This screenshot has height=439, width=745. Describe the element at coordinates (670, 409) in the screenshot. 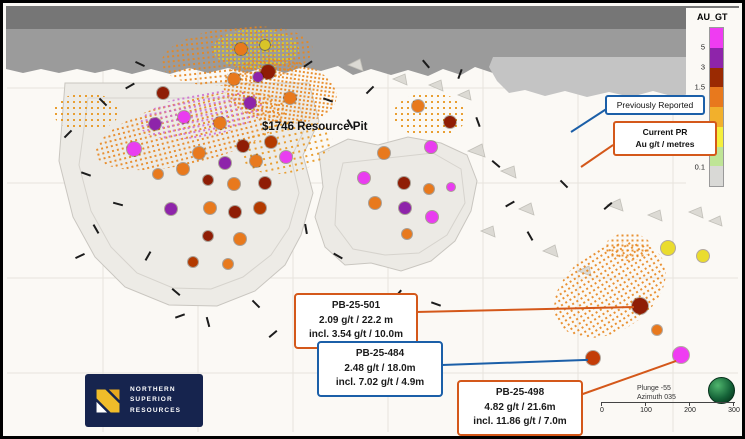

I see `scale-bar: 0 100 200 300` at that location.